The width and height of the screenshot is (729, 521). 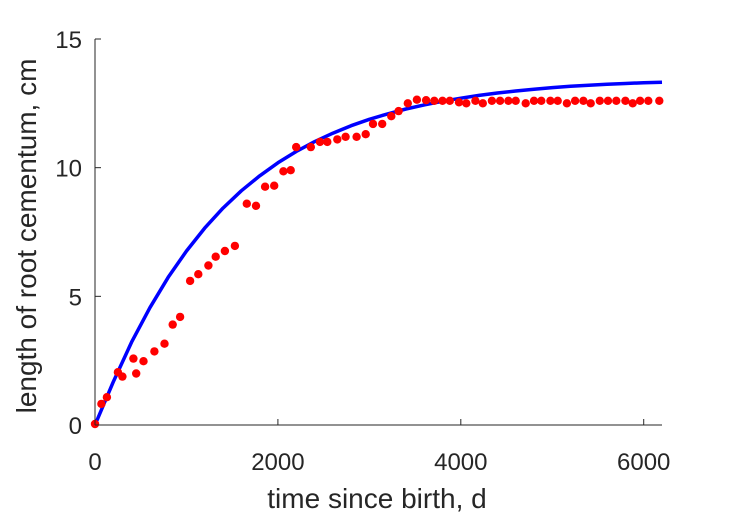 I want to click on y-axis-label: length of root cementum, cm, so click(x=26, y=236).